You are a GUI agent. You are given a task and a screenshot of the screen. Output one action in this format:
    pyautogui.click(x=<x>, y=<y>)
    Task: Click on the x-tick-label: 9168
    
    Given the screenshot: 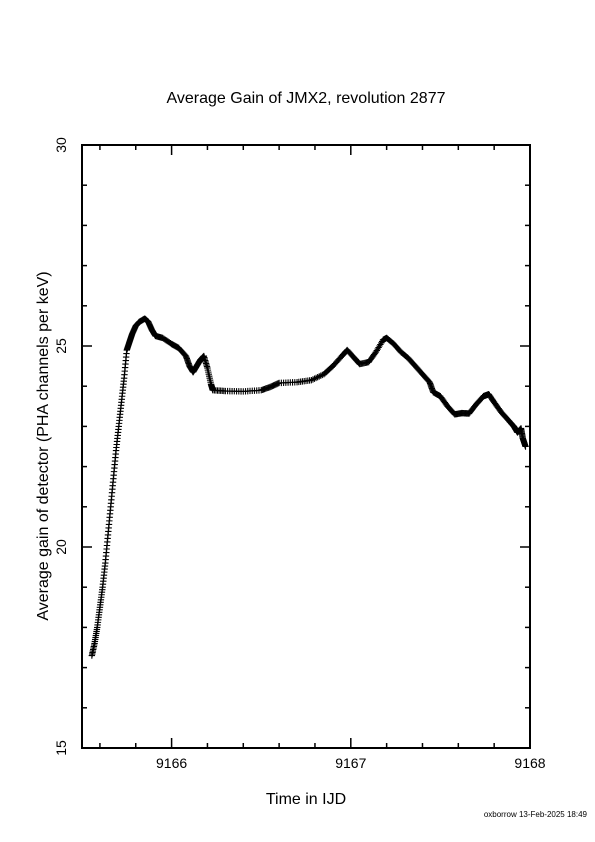 What is the action you would take?
    pyautogui.click(x=529, y=763)
    